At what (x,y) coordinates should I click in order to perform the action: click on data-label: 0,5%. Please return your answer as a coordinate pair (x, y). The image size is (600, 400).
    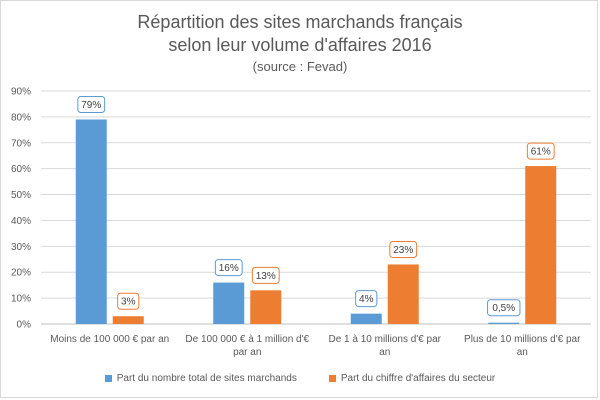
    Looking at the image, I should click on (503, 308).